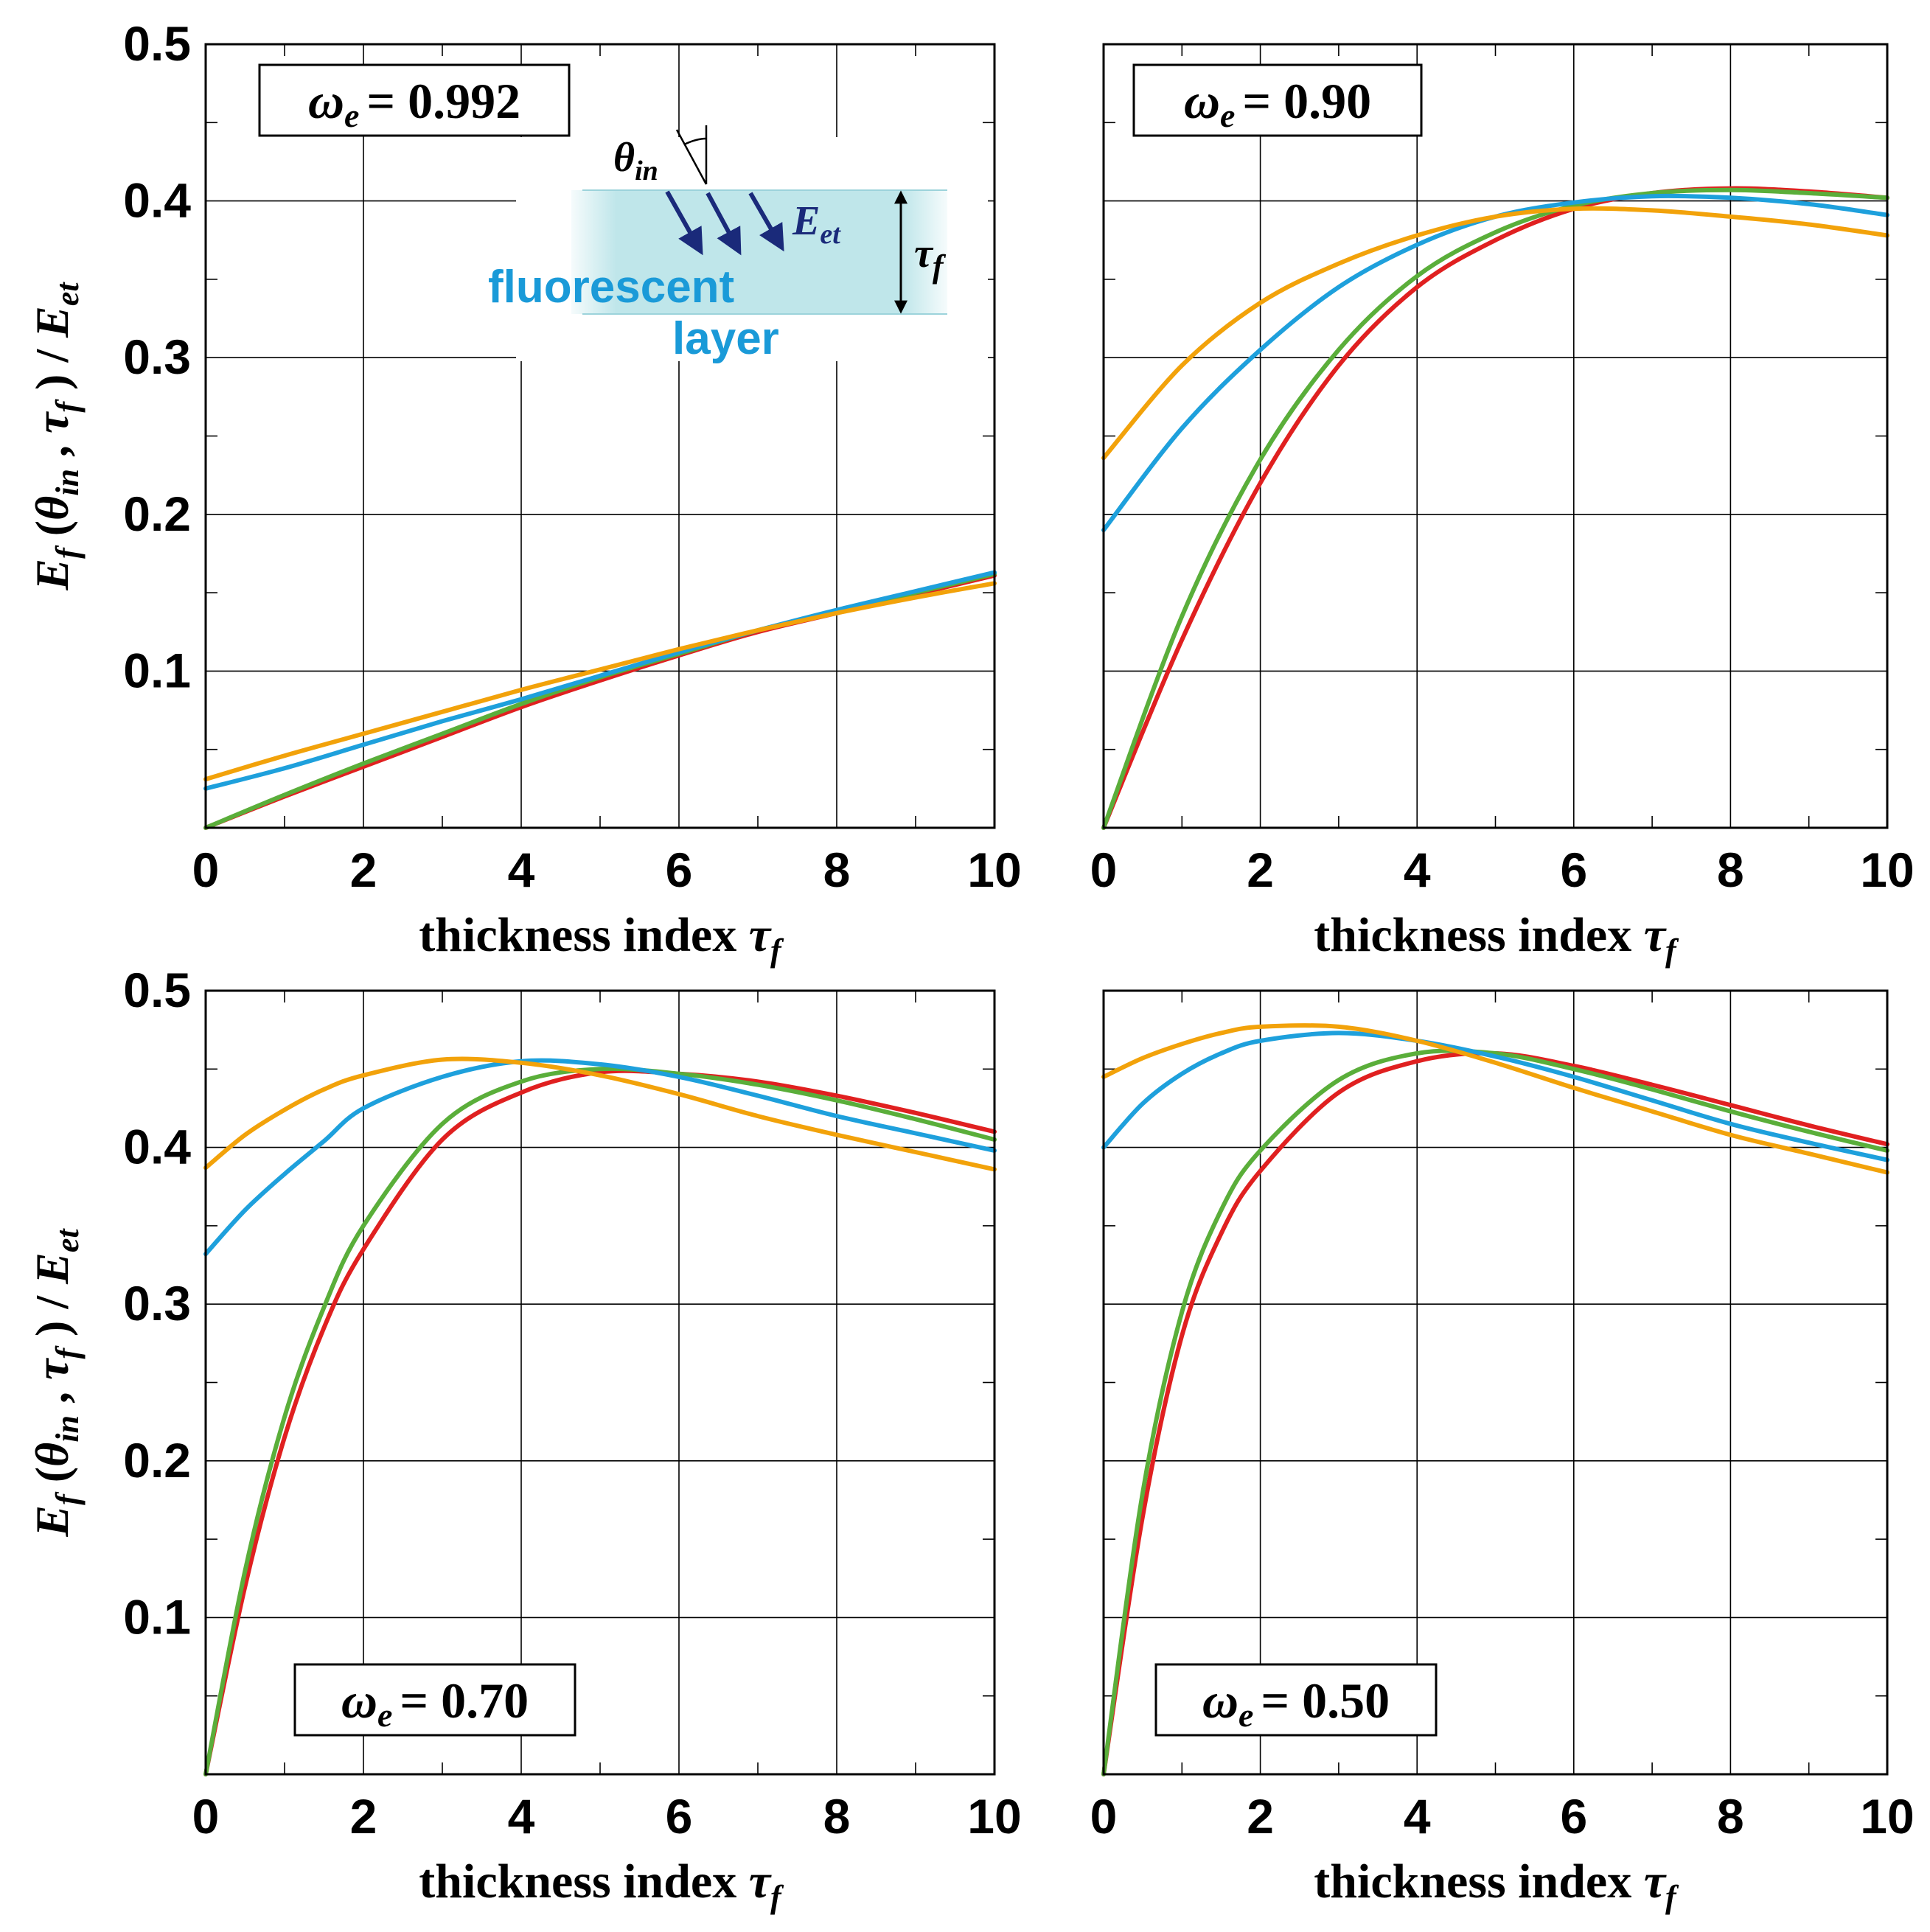 The image size is (1930, 1932). Describe the element at coordinates (611, 288) in the screenshot. I see `fluorescent-label: fluorescent` at that location.